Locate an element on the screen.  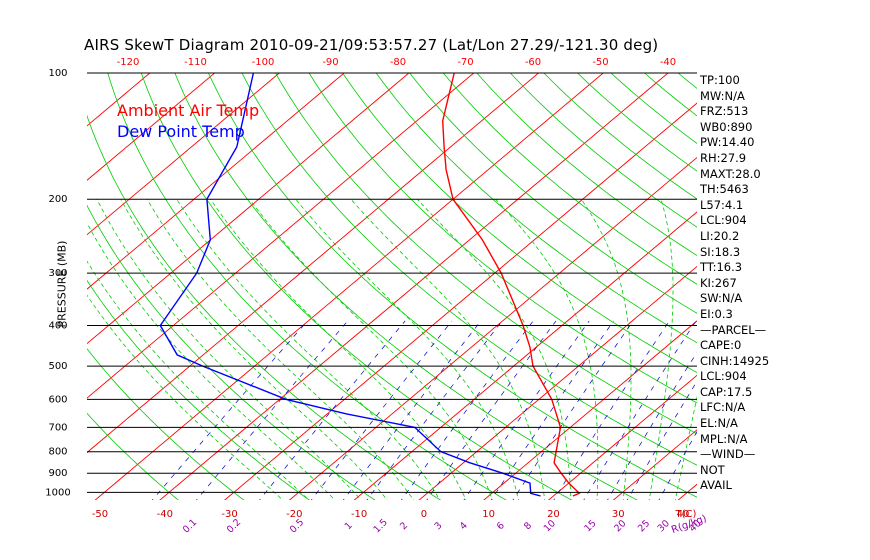
mixing-ratio-label: 15 is located at coordinates (590, 526).